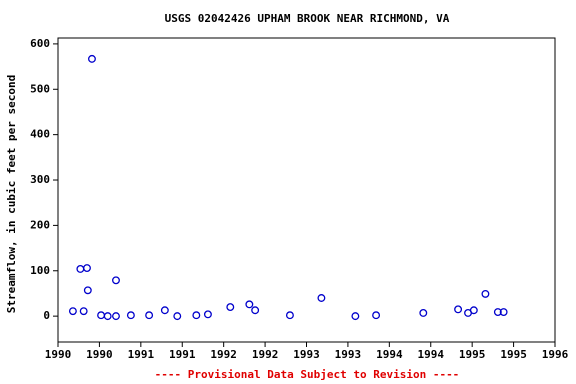 The width and height of the screenshot is (576, 384). I want to click on y-tick-label: 100, so click(40, 270).